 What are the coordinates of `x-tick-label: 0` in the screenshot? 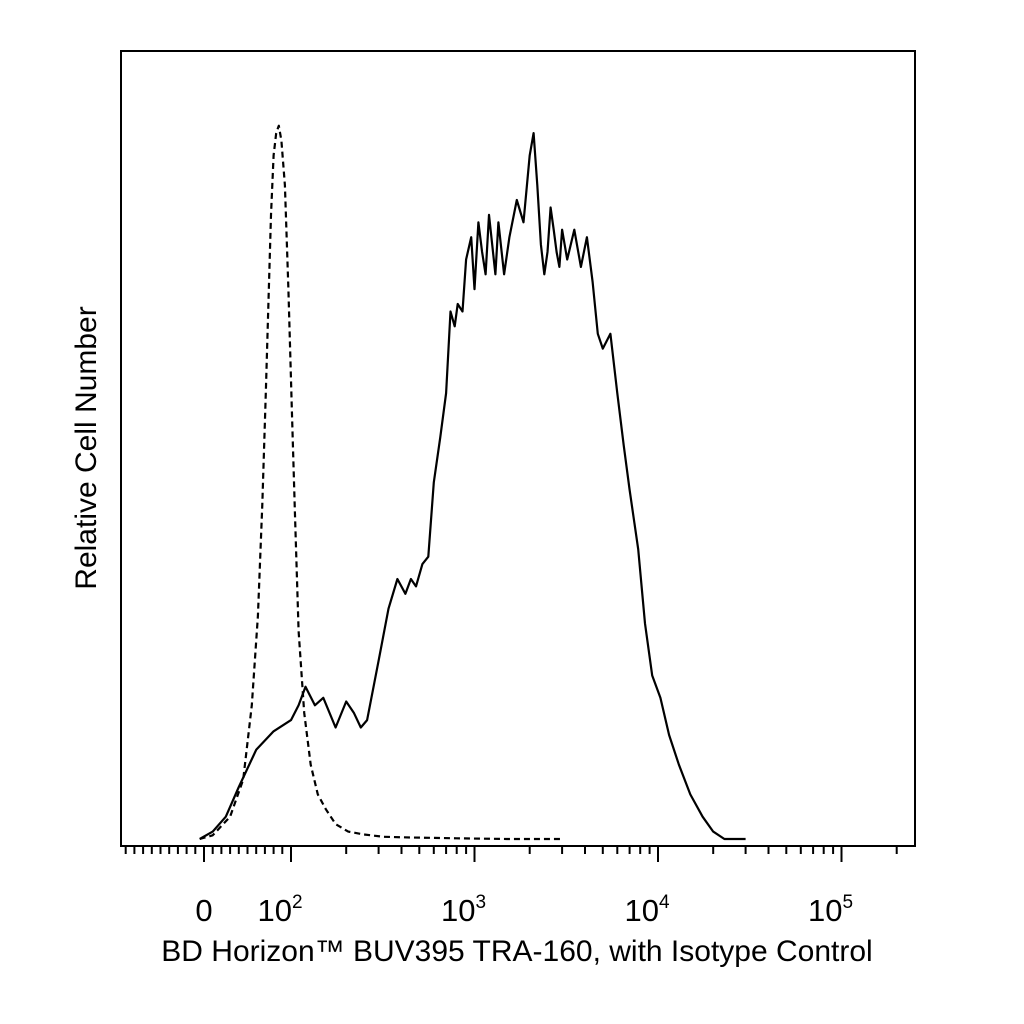 It's located at (203, 910).